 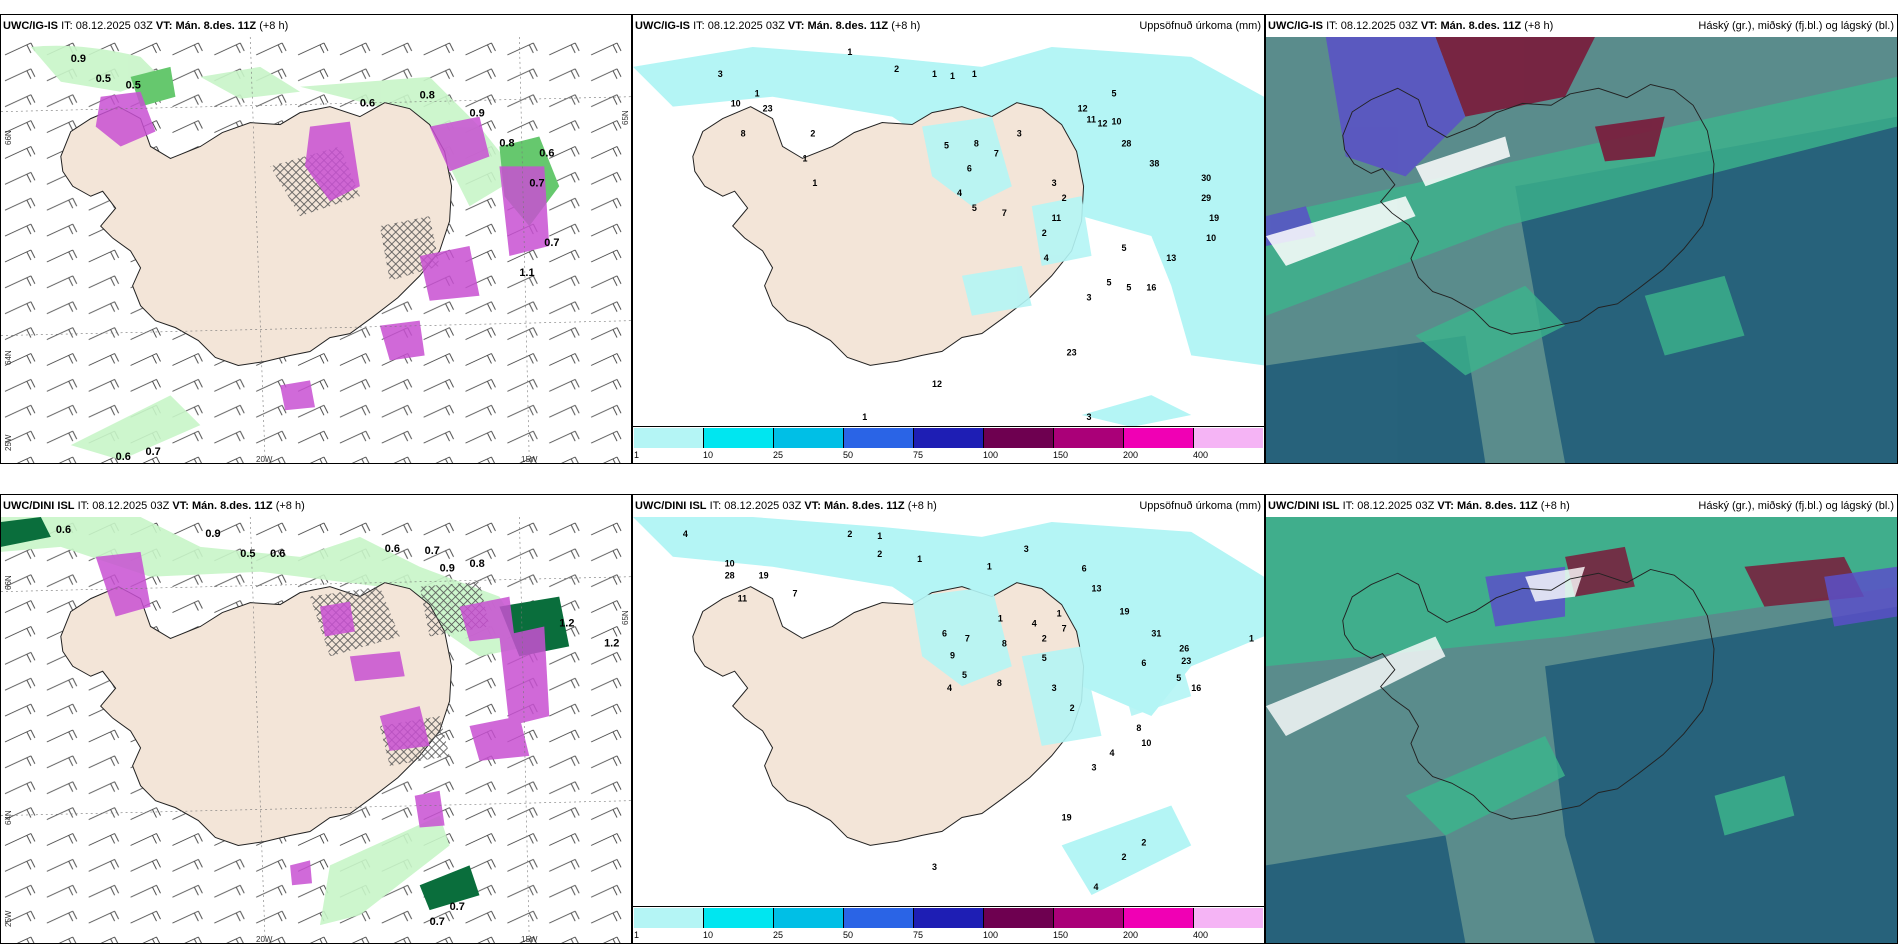 What do you see at coordinates (611, 643) in the screenshot?
I see `value-label: 1.2` at bounding box center [611, 643].